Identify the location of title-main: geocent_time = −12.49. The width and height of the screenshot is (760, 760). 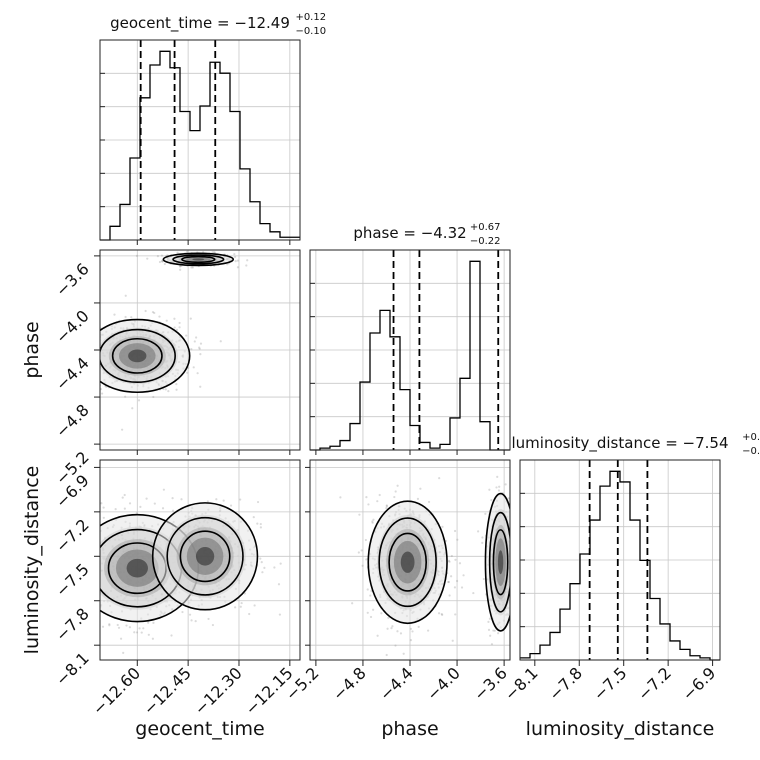
(200, 23).